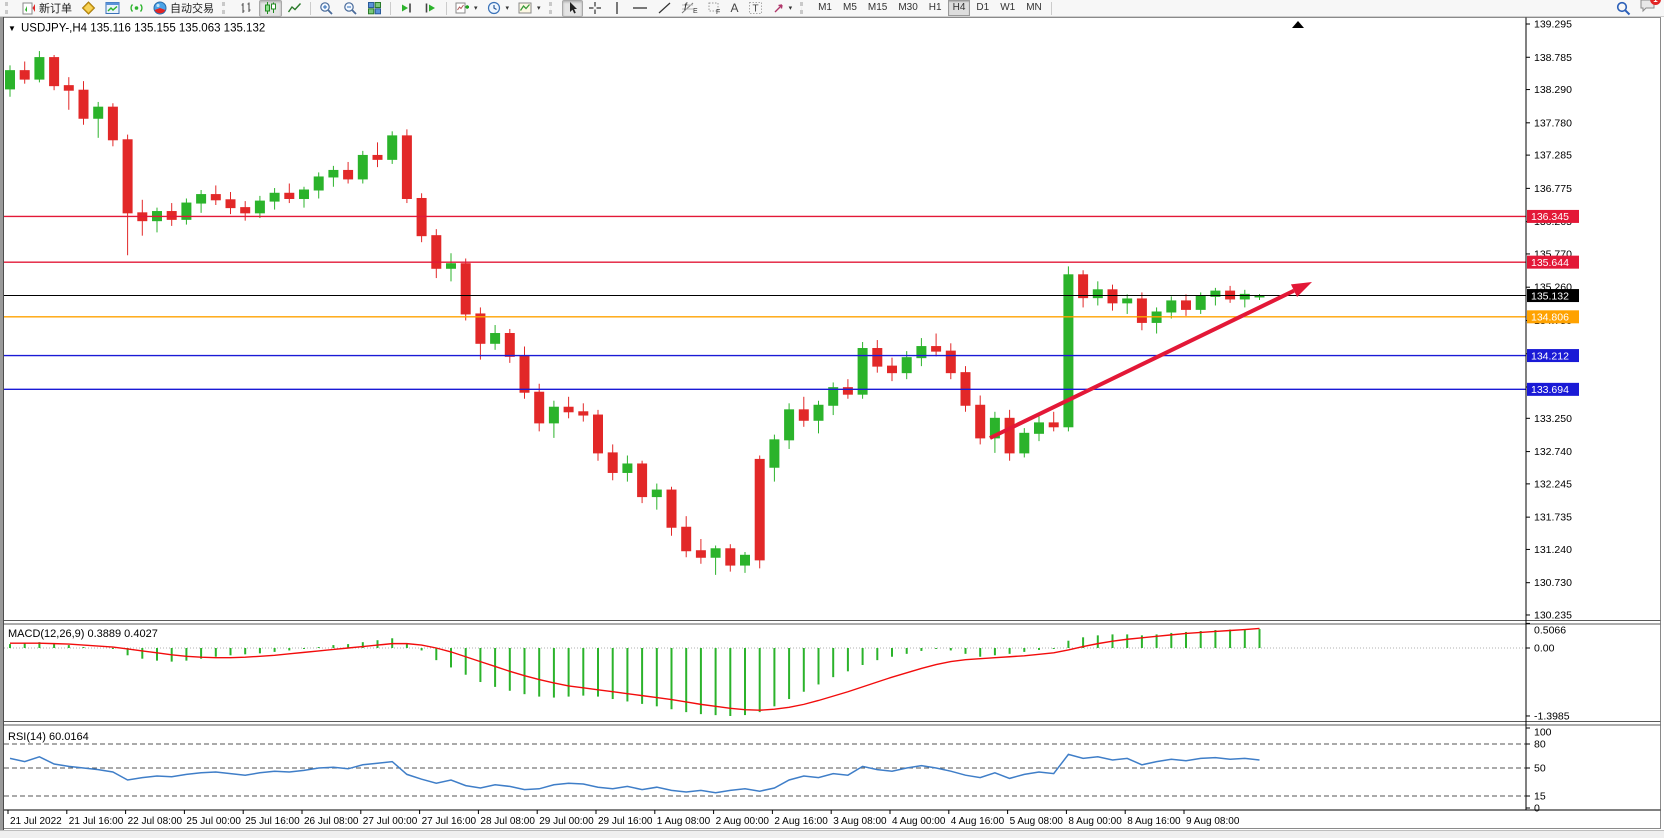 This screenshot has width=1664, height=838. Describe the element at coordinates (935, 7) in the screenshot. I see `timeframe-h1-button: H1` at that location.